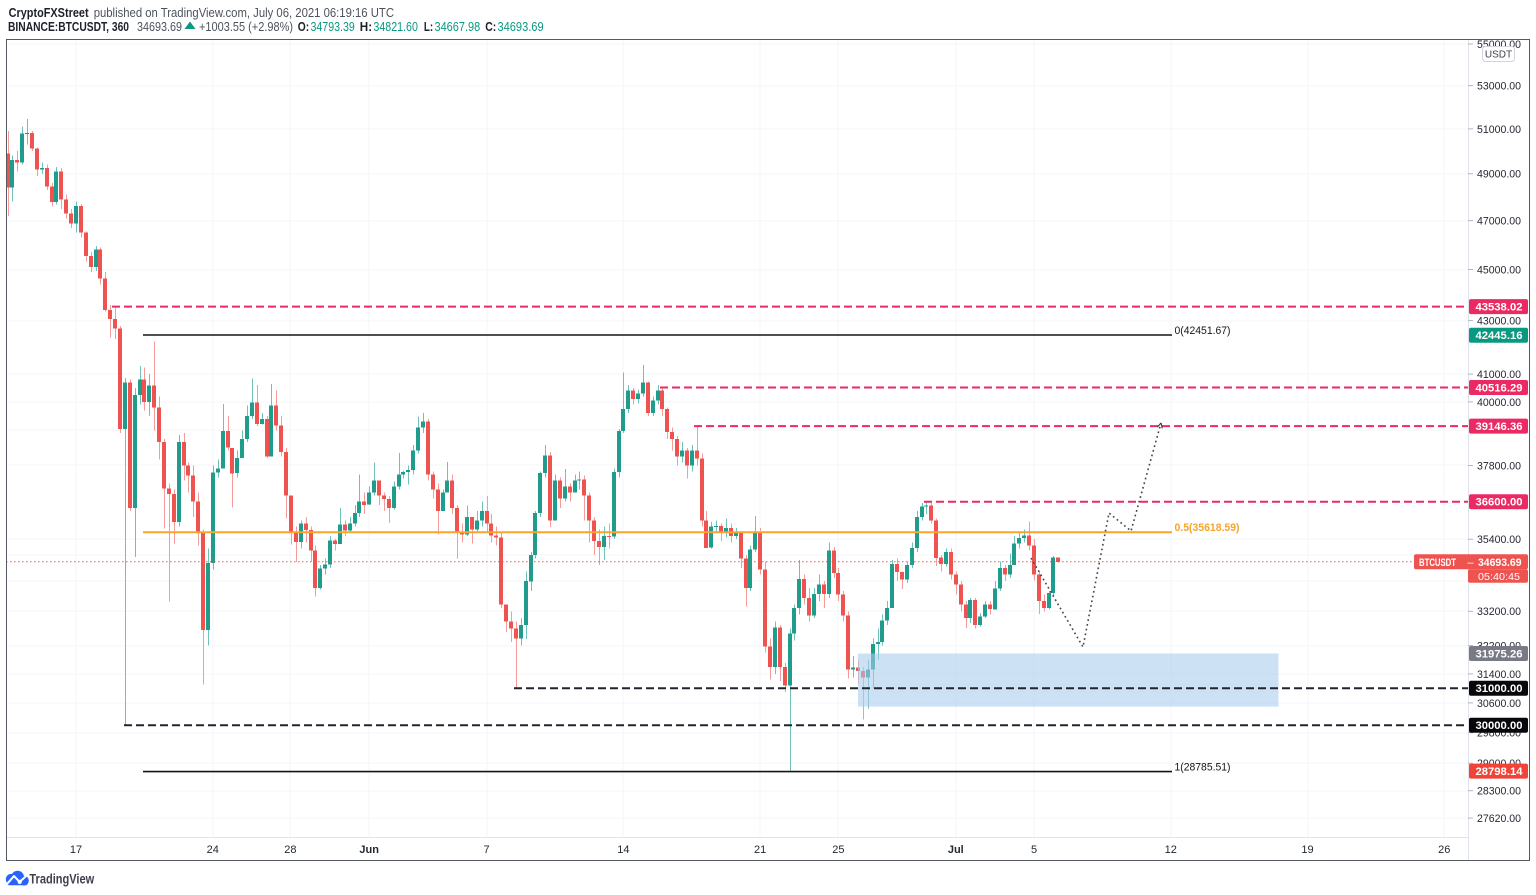  Describe the element at coordinates (428, 26) in the screenshot. I see `svg-text: L:` at that location.